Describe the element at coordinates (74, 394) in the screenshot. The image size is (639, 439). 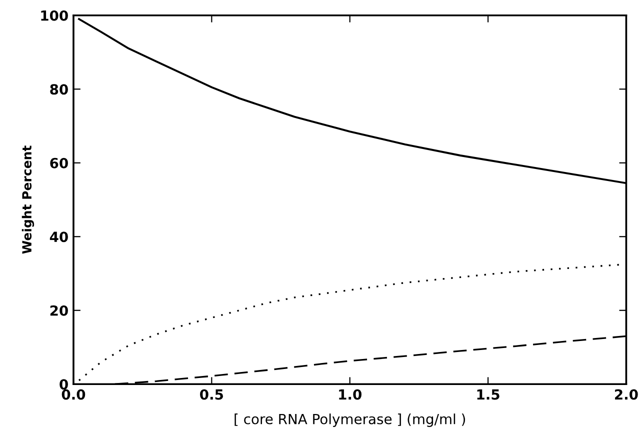
I see `x-tick-label: 0.0` at that location.